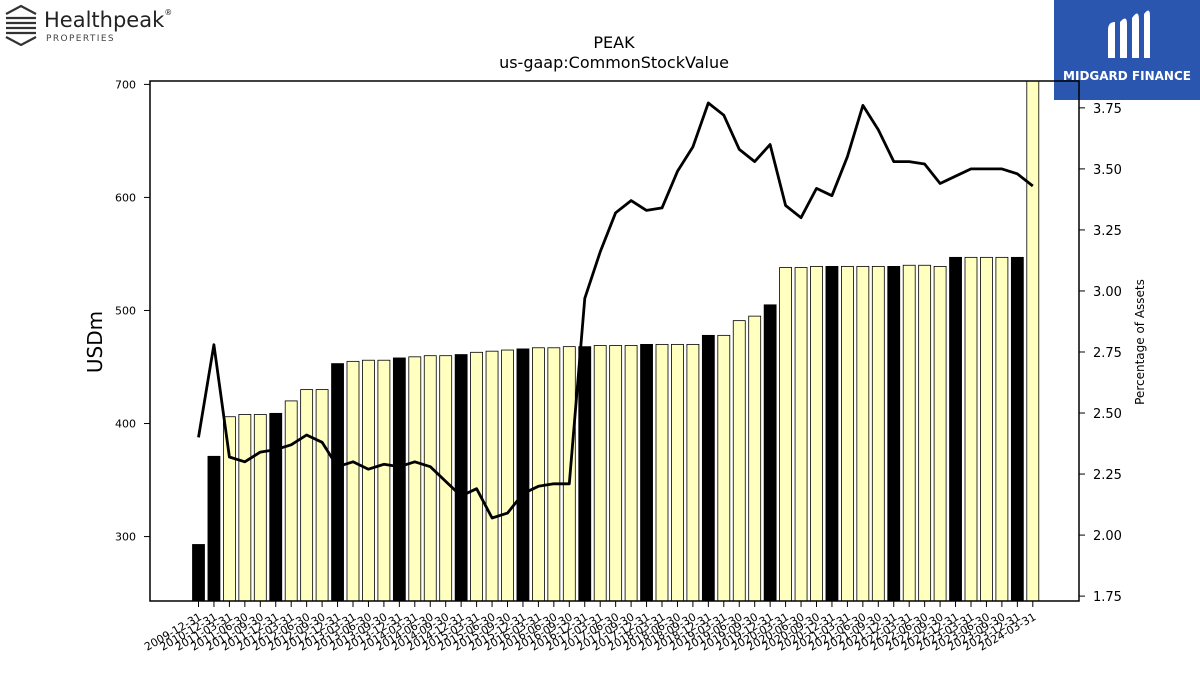  I want to click on y-axis-right: 1.75 2.00 2.25 2.50 2.75 3.00 3.25 3.50 3.75, so click(1100, 353).